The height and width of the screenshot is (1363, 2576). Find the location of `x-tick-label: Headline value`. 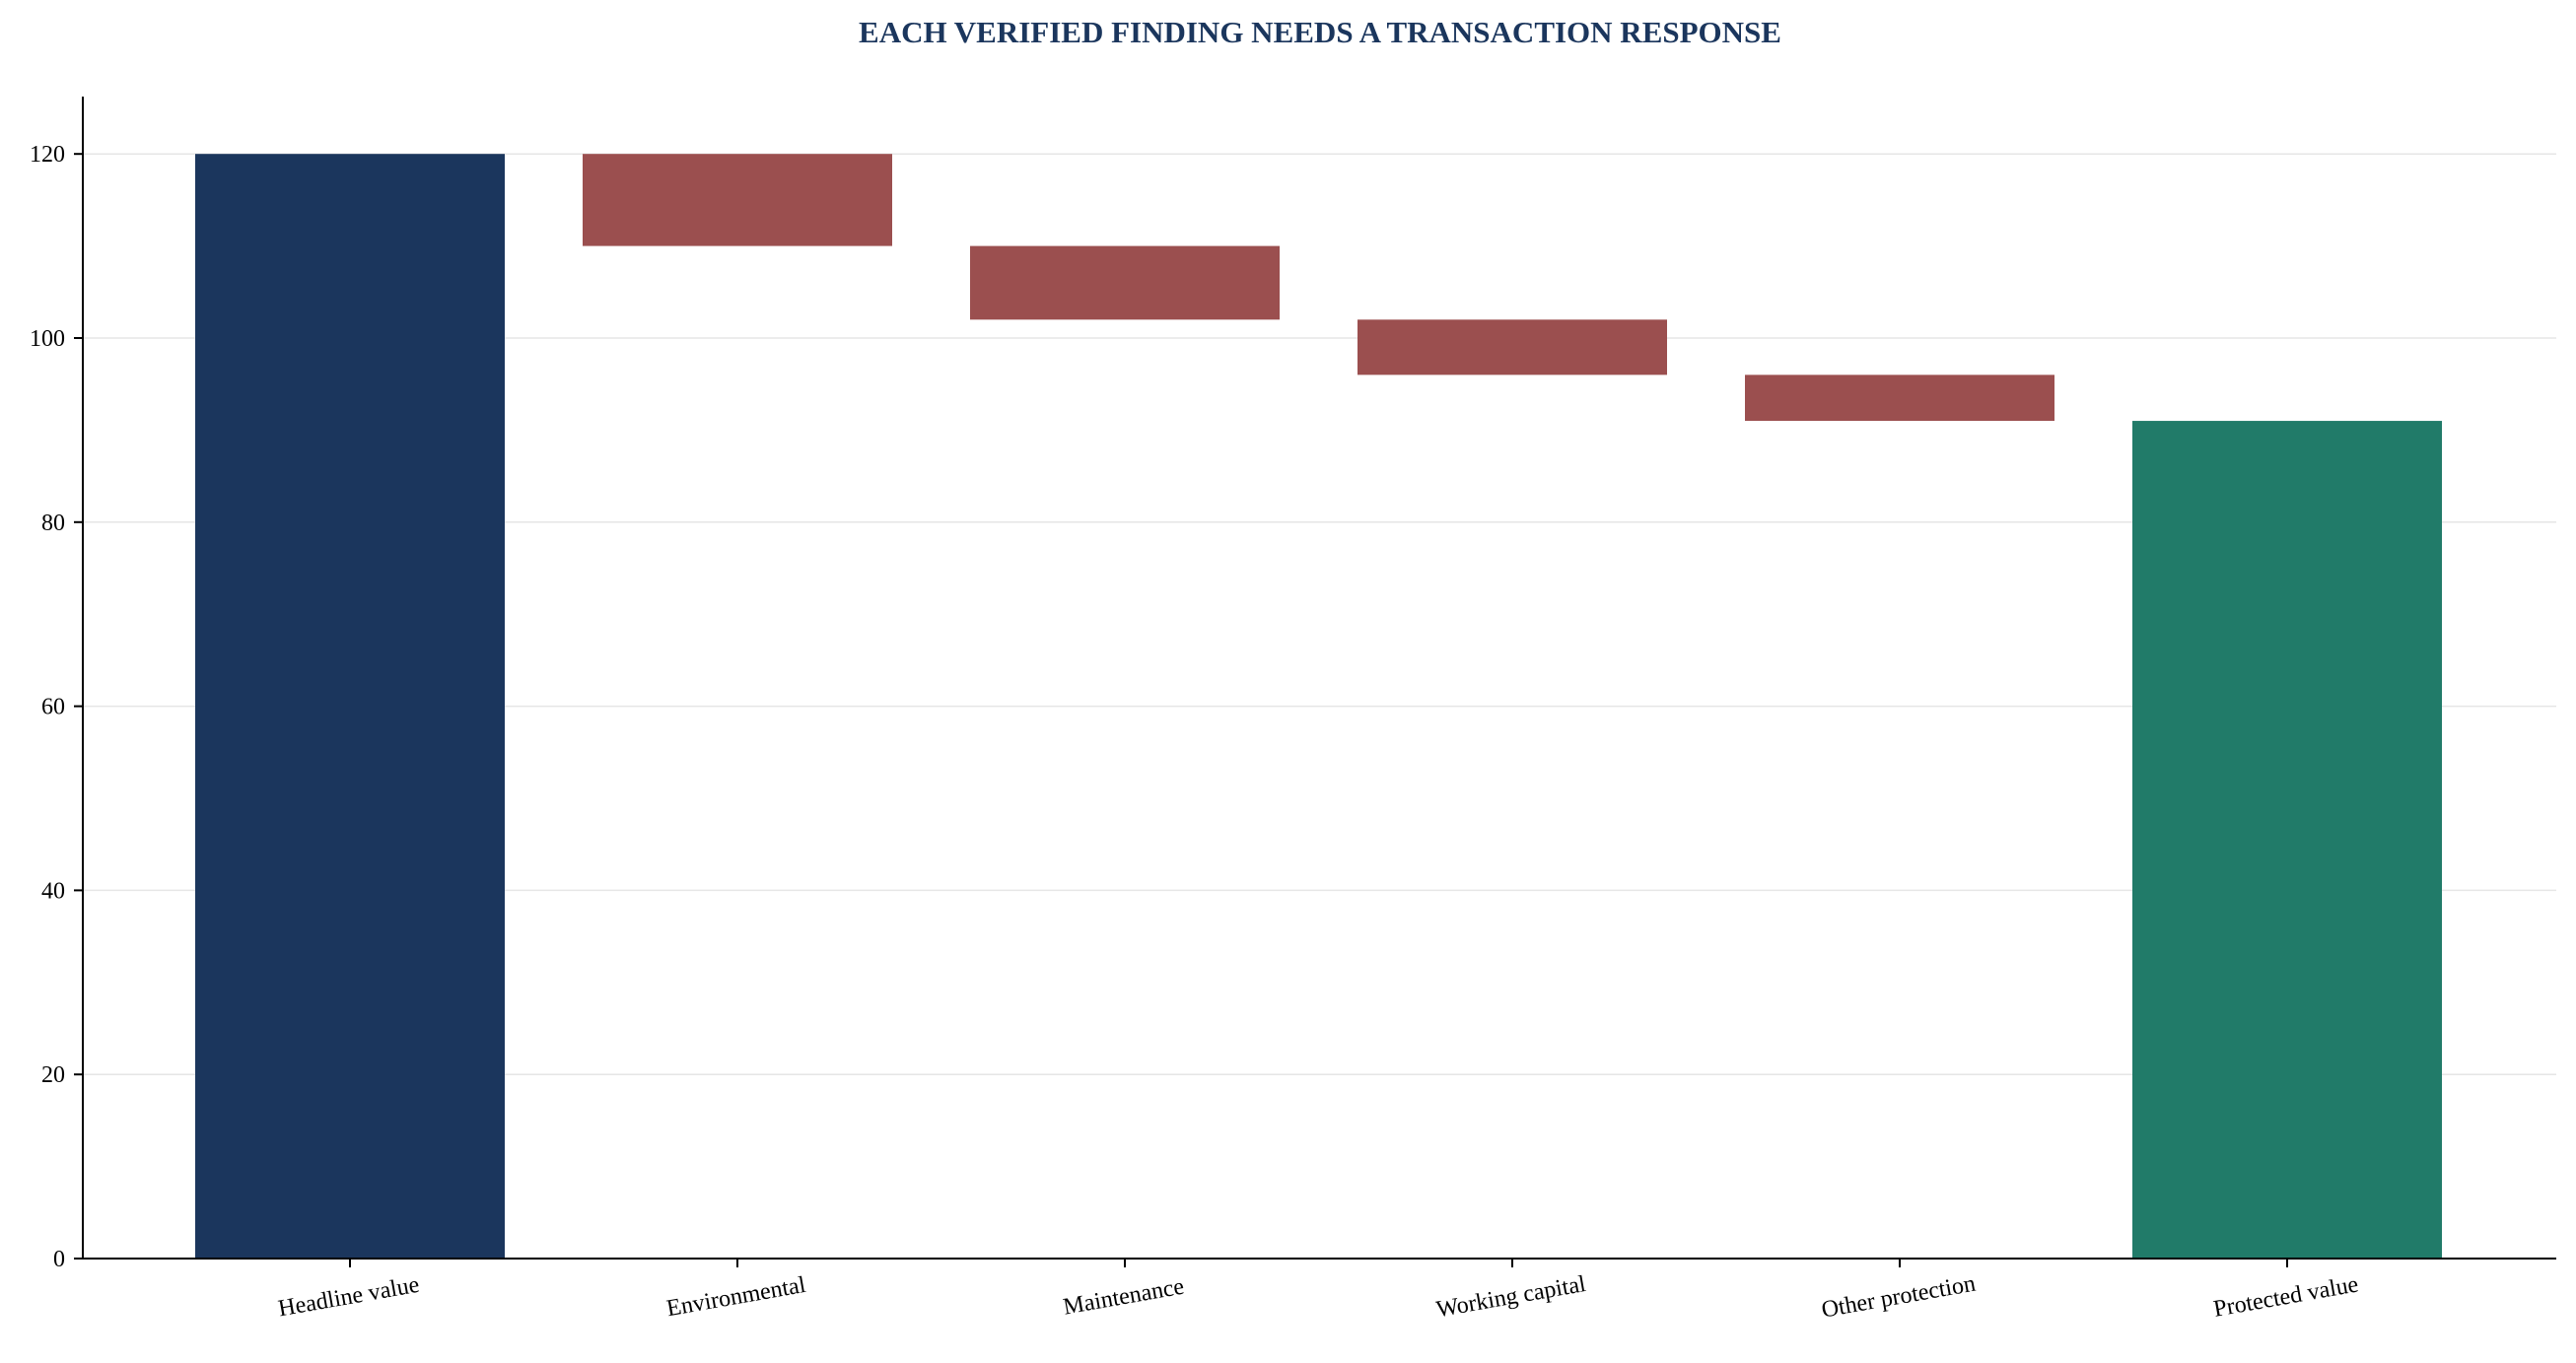

x-tick-label: Headline value is located at coordinates (348, 1297).